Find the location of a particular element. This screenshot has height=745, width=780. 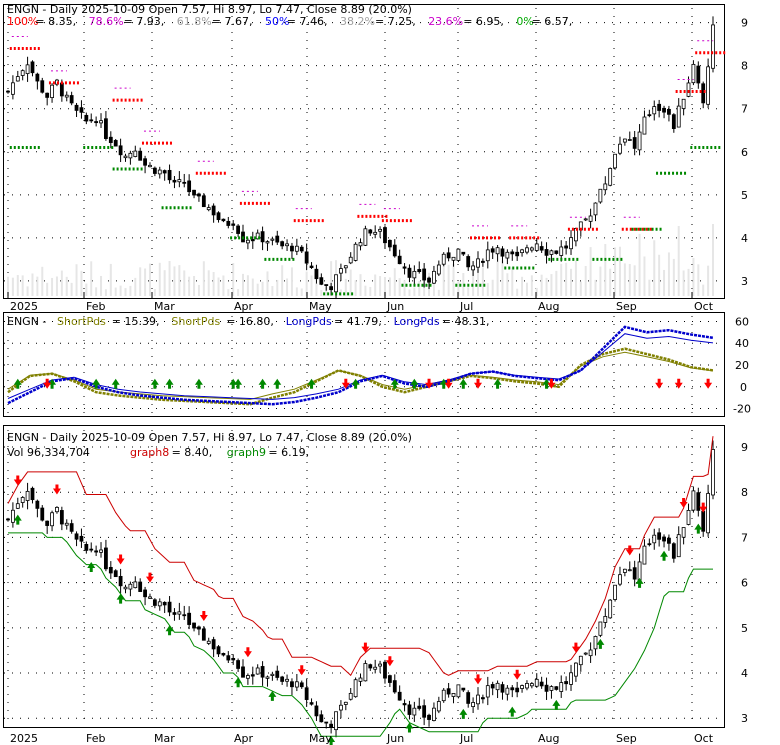

lower-ytick-2: 5 is located at coordinates (744, 628).